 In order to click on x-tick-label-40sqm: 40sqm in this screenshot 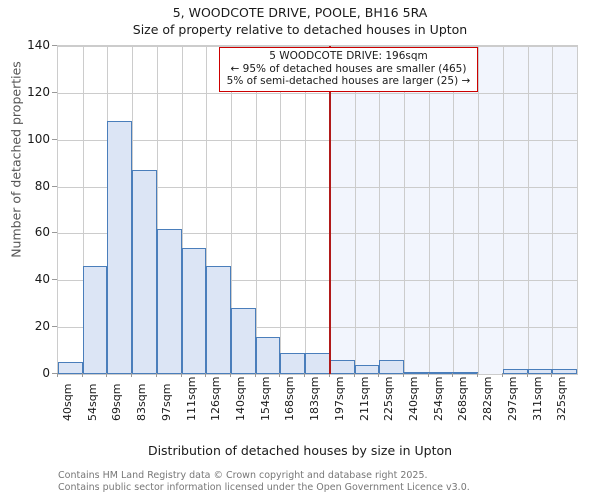, I will do `click(67, 402)`.